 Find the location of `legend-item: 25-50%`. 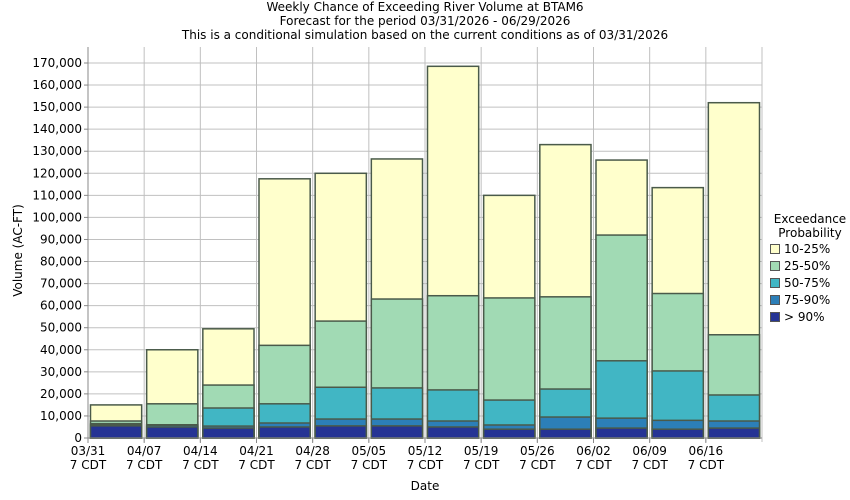

legend-item: 25-50% is located at coordinates (810, 265).